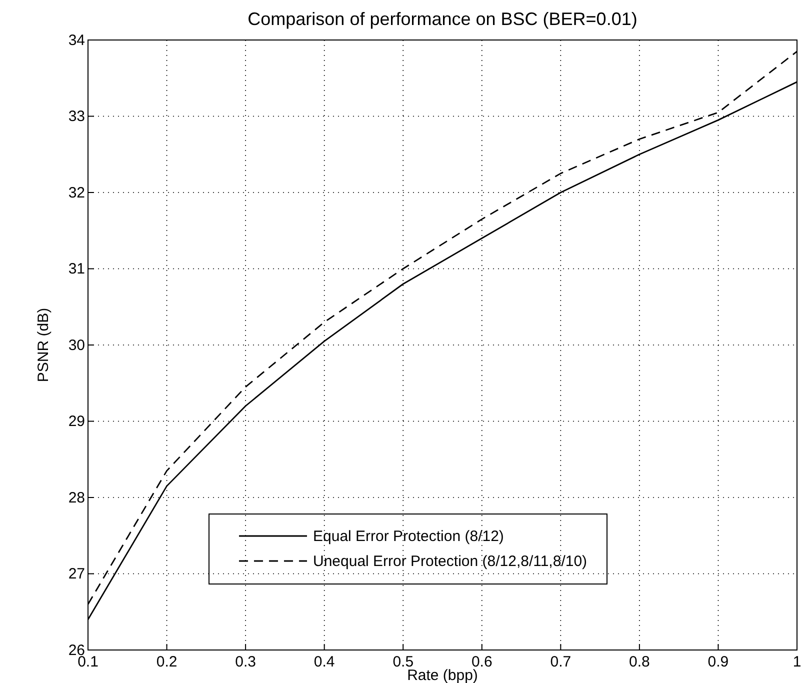  I want to click on y-tick-label: 30, so click(76, 345).